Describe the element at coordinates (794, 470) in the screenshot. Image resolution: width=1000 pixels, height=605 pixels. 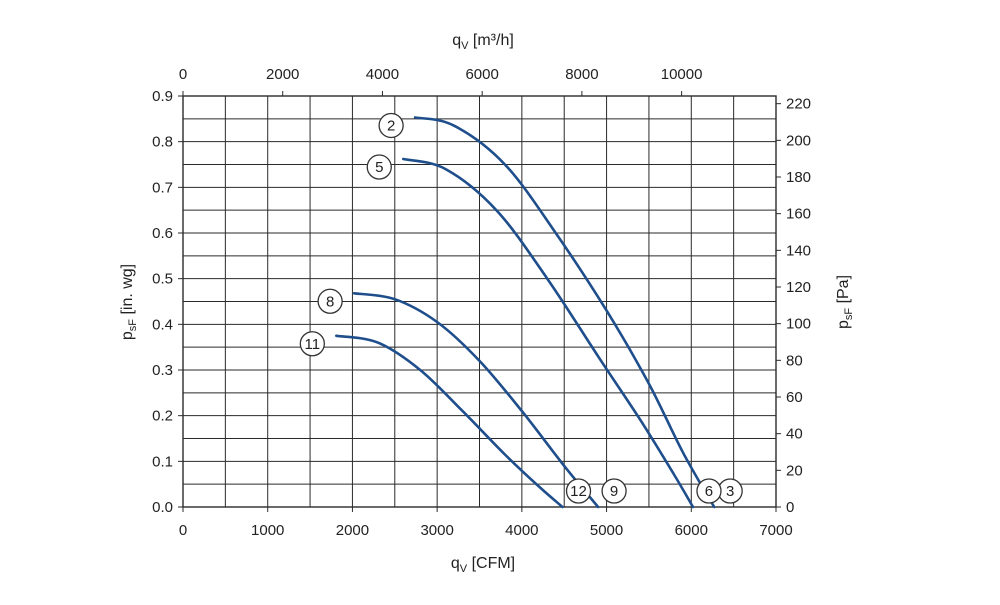
I see `y-right-tick-label: 20` at that location.